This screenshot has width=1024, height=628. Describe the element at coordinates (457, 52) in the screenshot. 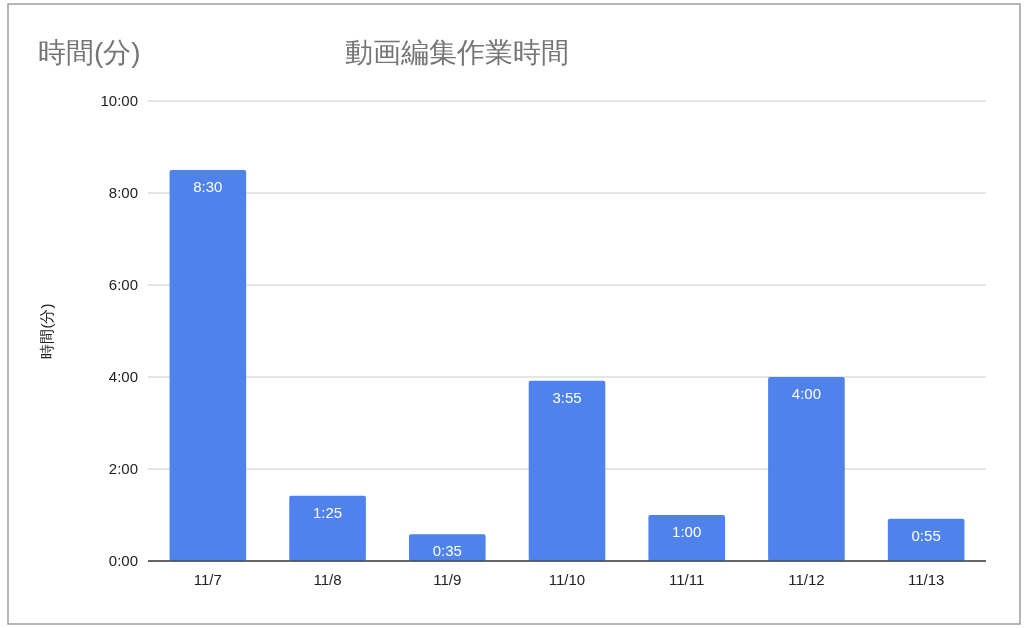

I see `chart-title: 動画編集作業時間` at that location.